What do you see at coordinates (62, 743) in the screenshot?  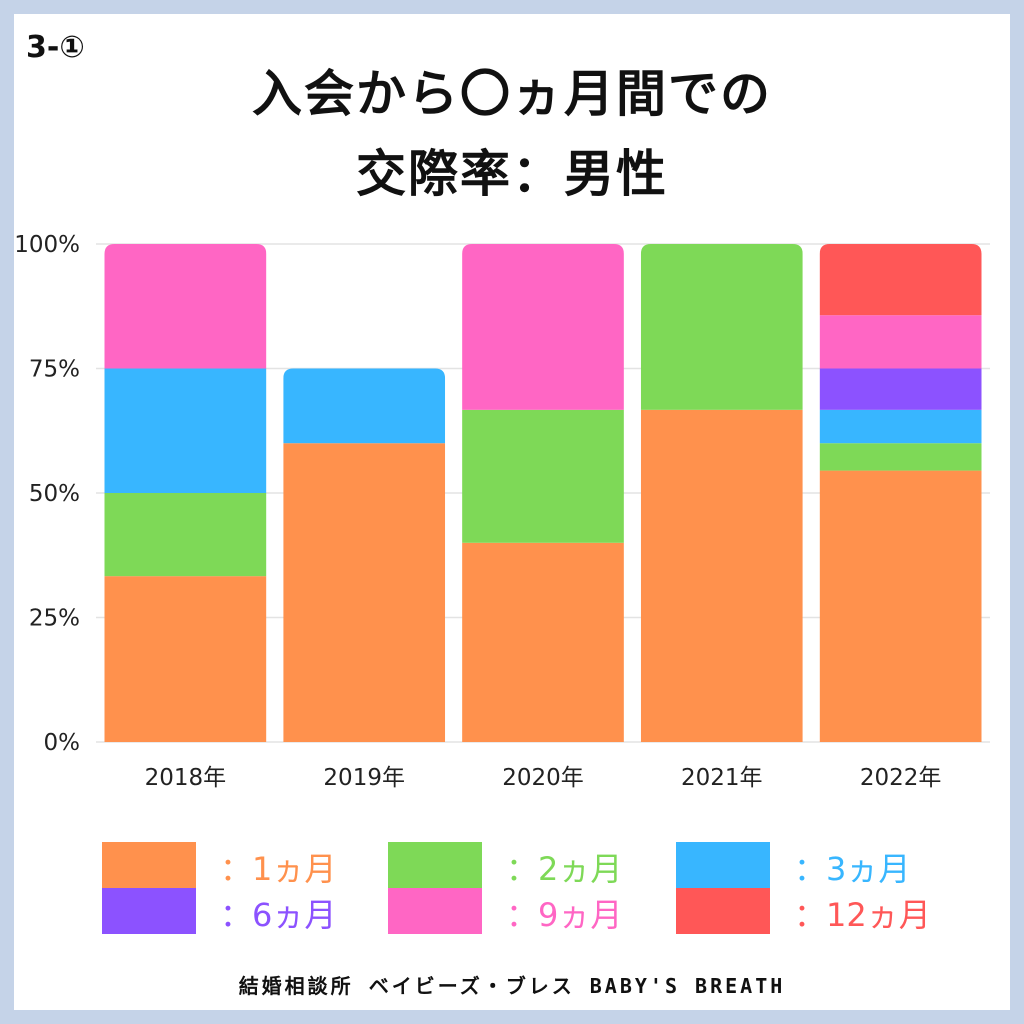 I see `y-tick-label: 0%` at bounding box center [62, 743].